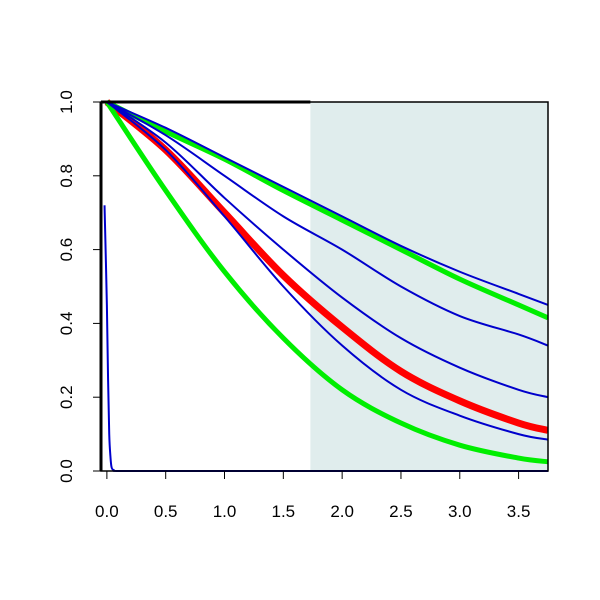 This screenshot has width=600, height=600. I want to click on x-tick-label: 2.0, so click(342, 511).